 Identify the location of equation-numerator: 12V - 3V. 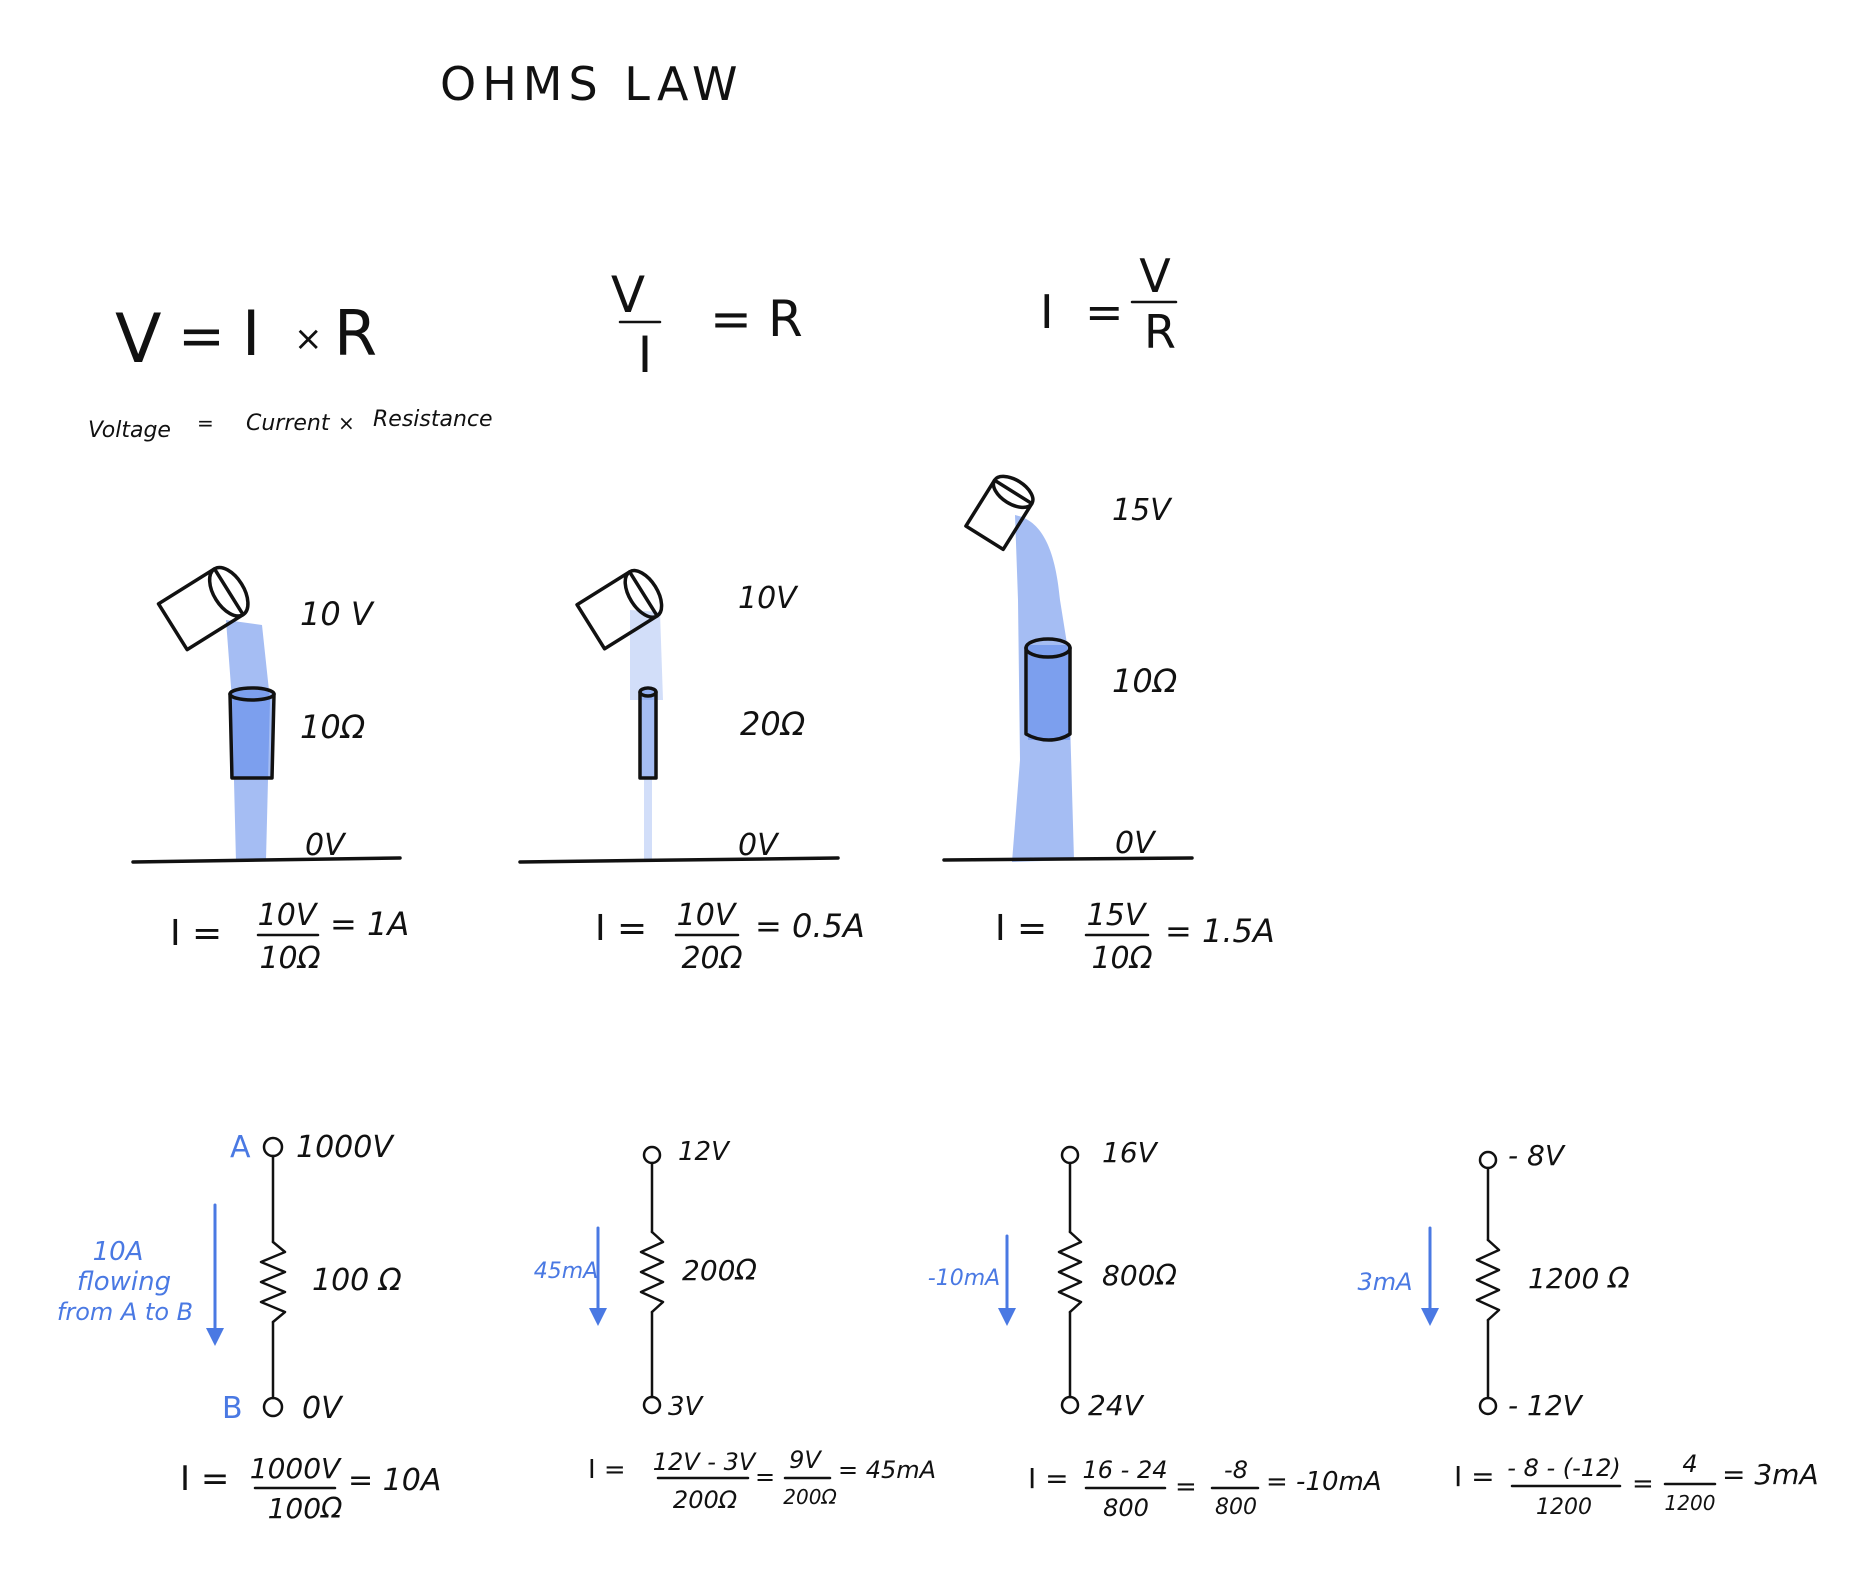
(705, 1462).